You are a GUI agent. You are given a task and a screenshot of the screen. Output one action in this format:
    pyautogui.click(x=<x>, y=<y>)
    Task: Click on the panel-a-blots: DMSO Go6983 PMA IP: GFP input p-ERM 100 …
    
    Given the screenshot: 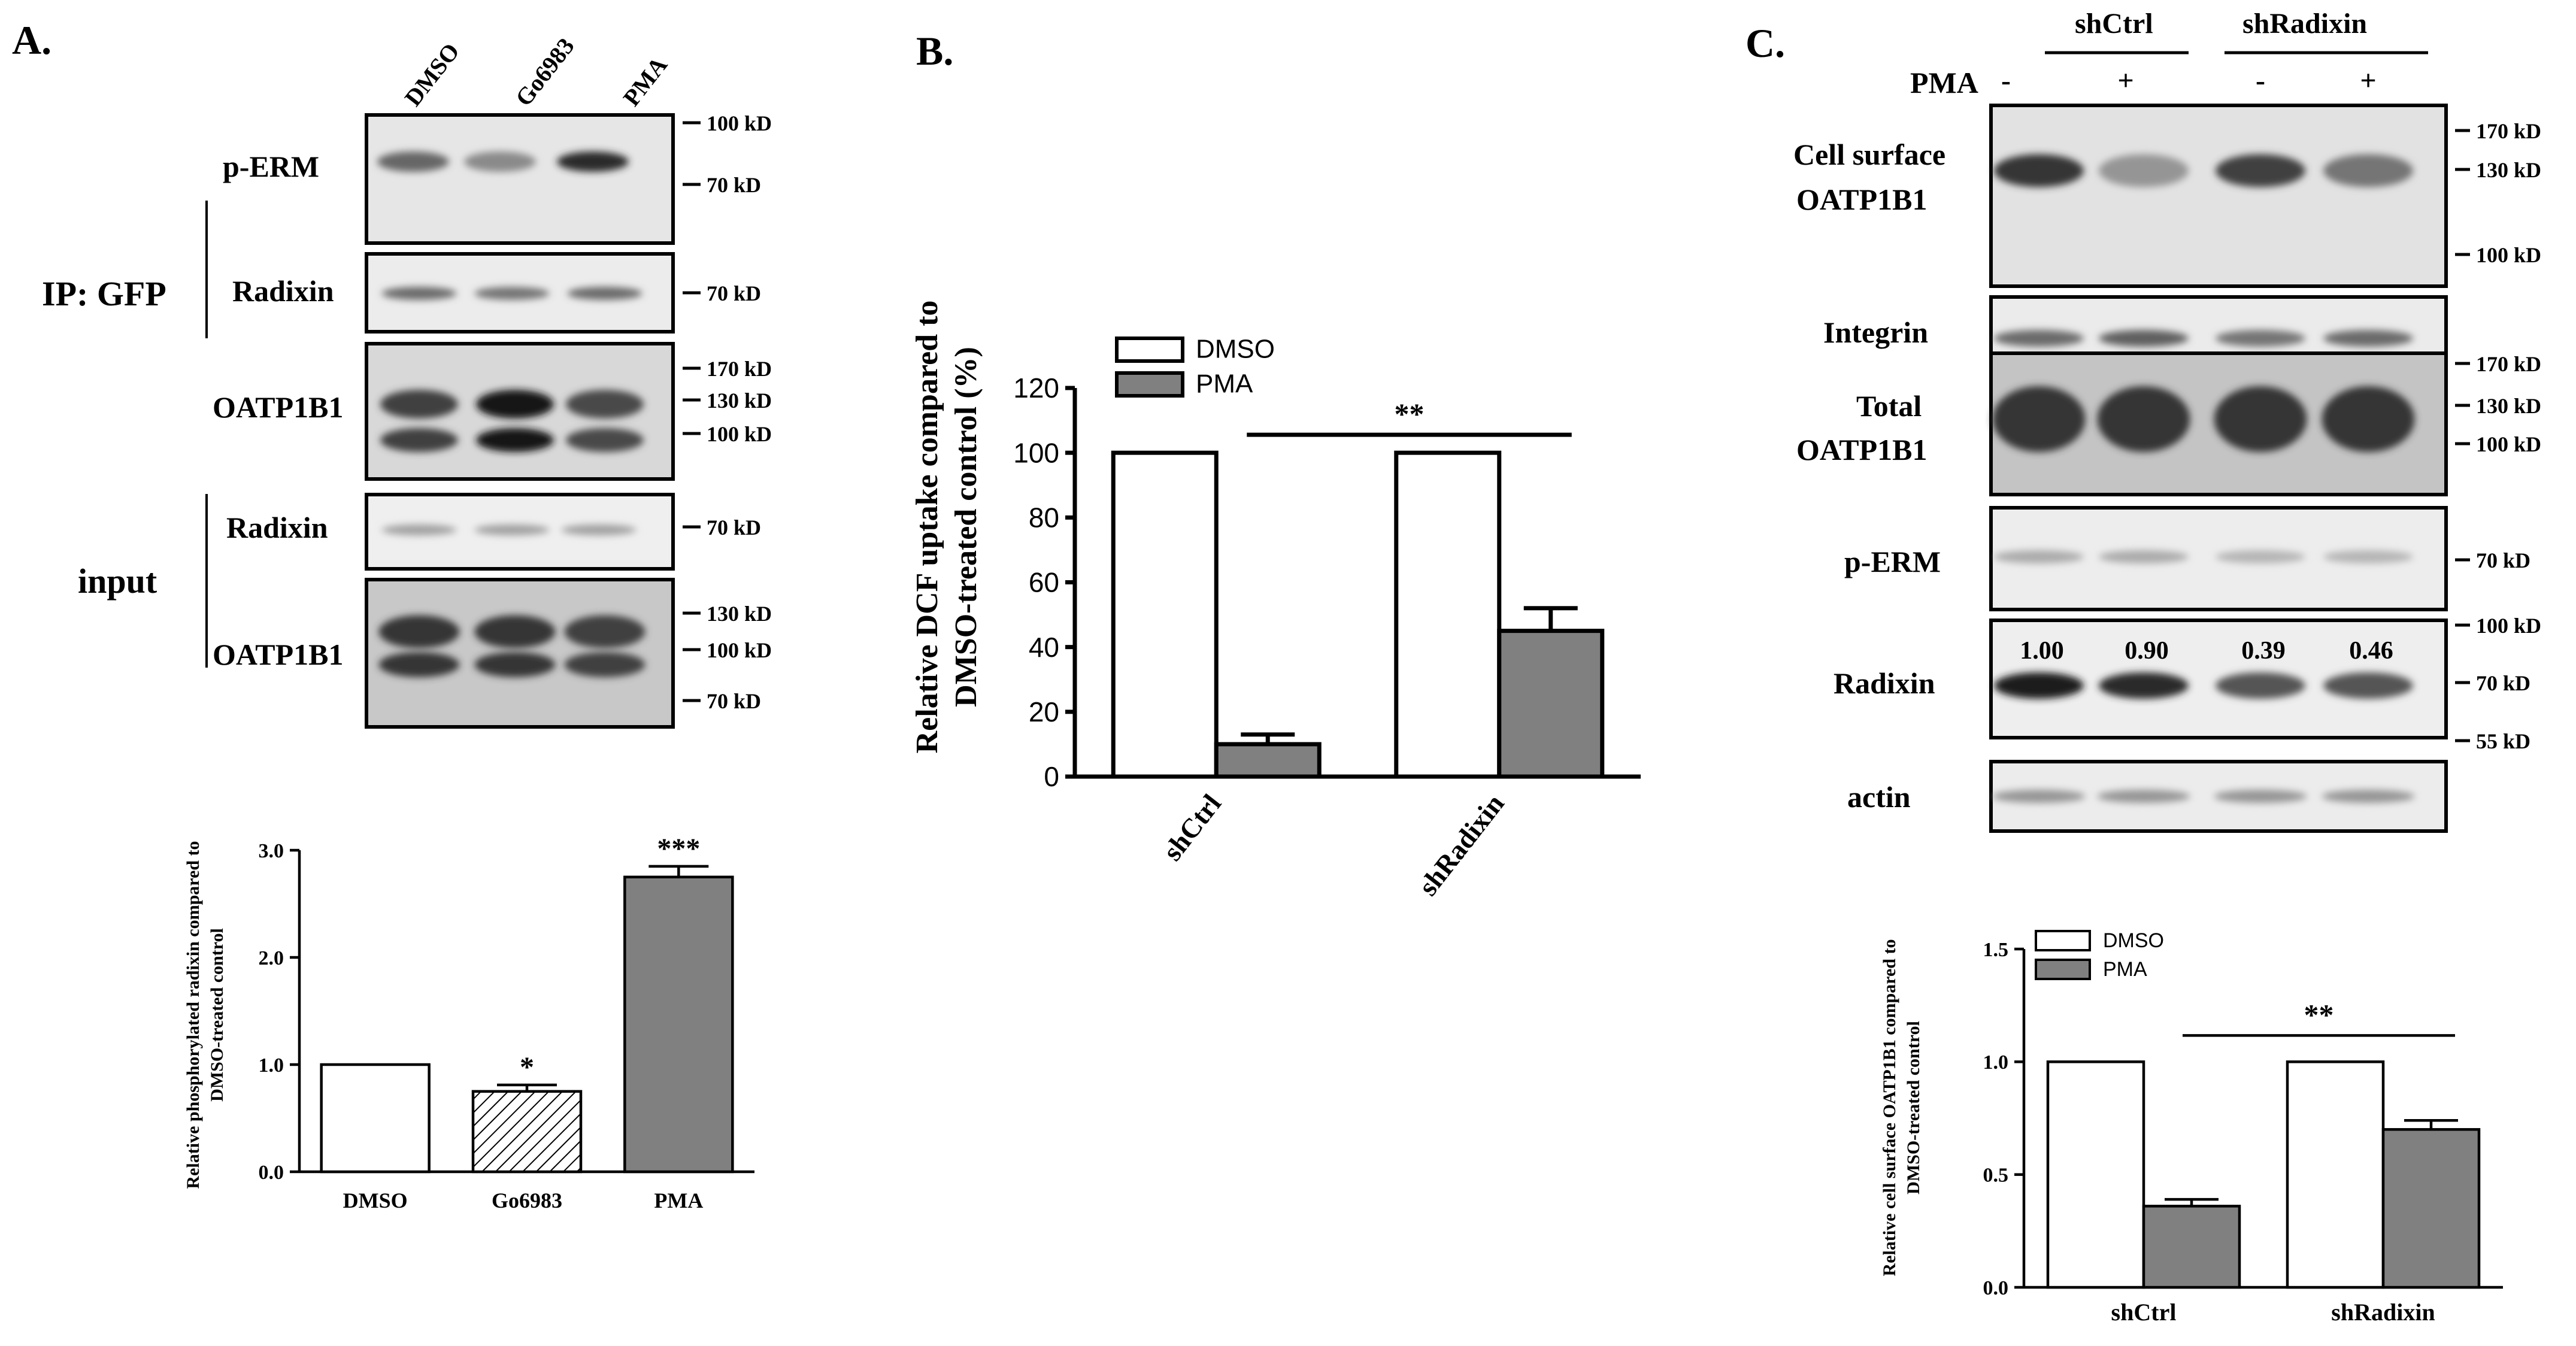 What is the action you would take?
    pyautogui.click(x=407, y=381)
    